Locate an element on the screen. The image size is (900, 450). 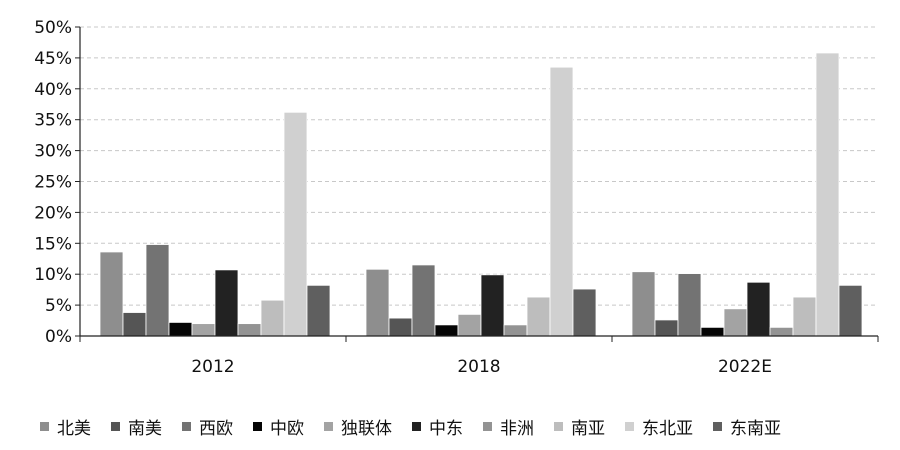
legend-label: 东南亚 is located at coordinates (755, 428).